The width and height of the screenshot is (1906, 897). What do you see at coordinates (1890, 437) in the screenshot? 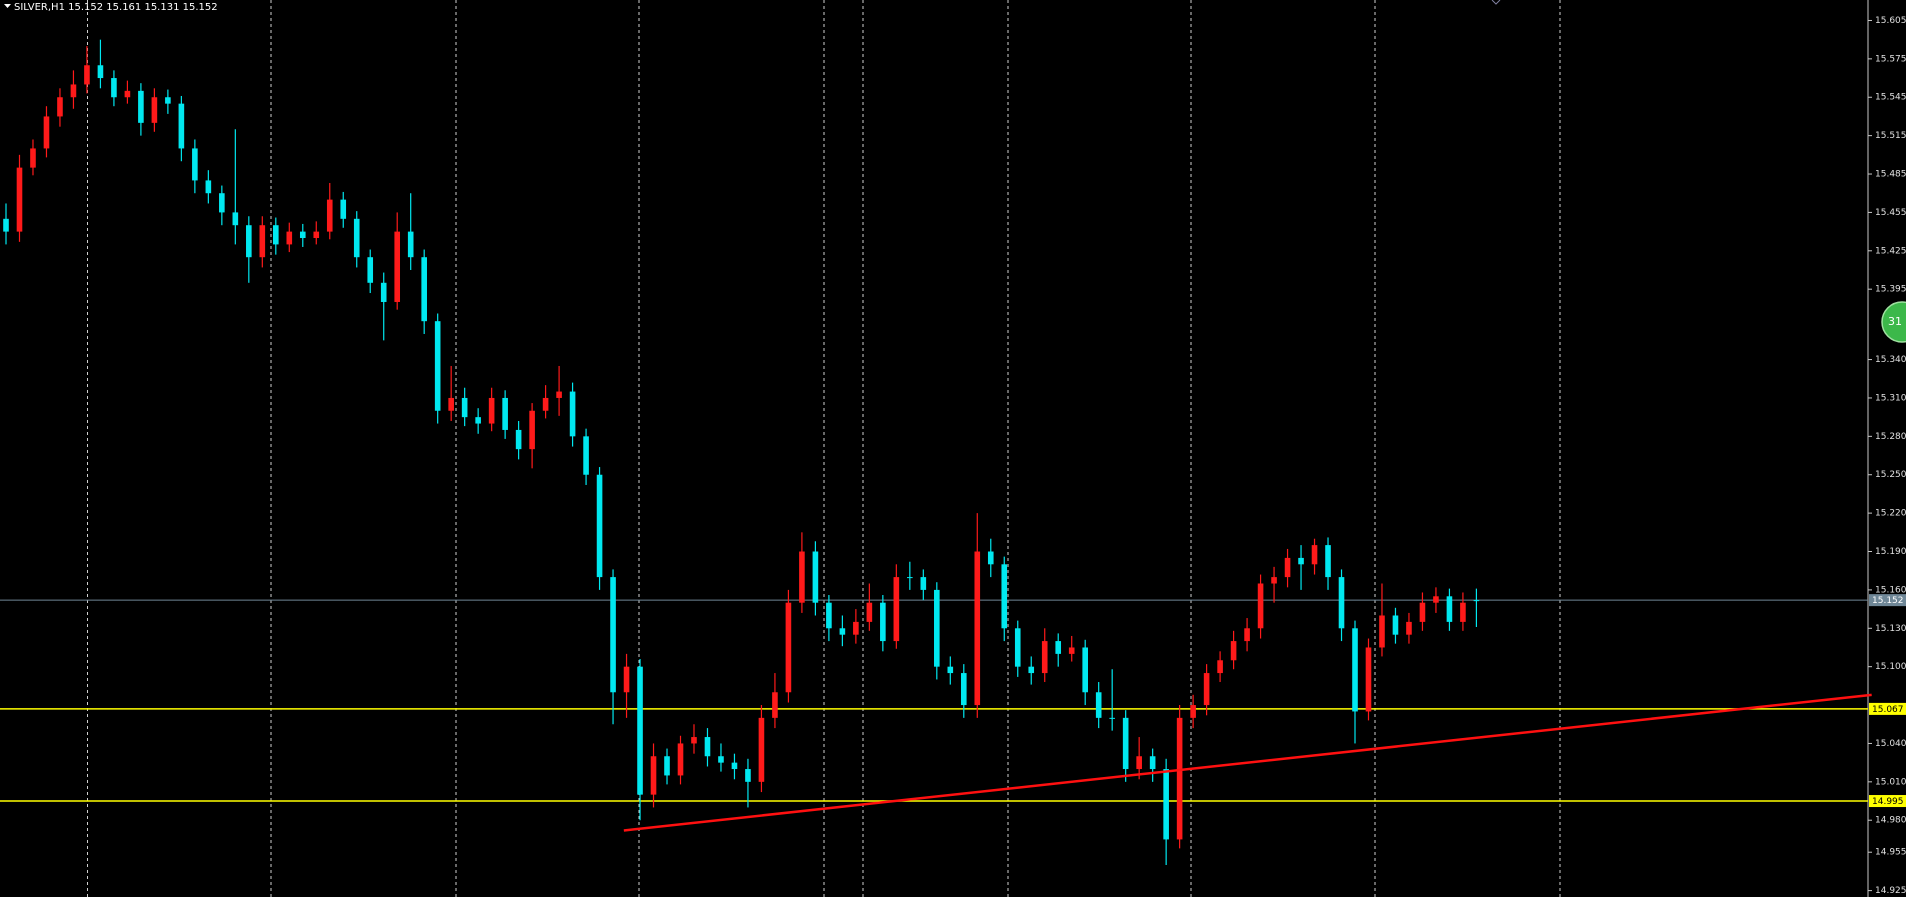
I see `y-tick-label: 15.280` at bounding box center [1890, 437].